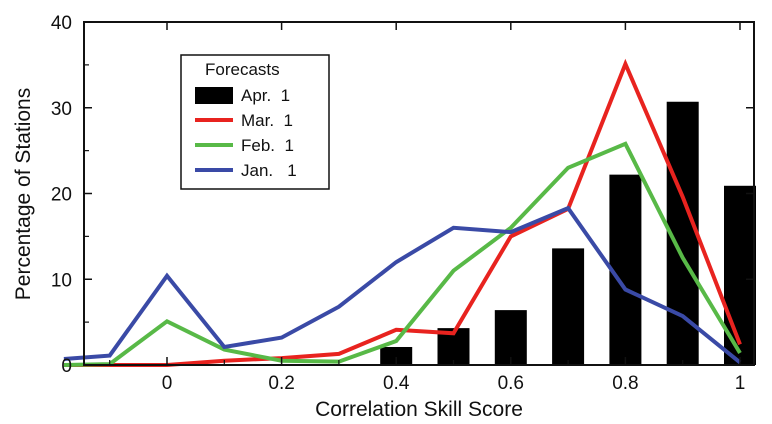 Image resolution: width=772 pixels, height=424 pixels. I want to click on y-axis-title: Percentage of Stations, so click(23, 194).